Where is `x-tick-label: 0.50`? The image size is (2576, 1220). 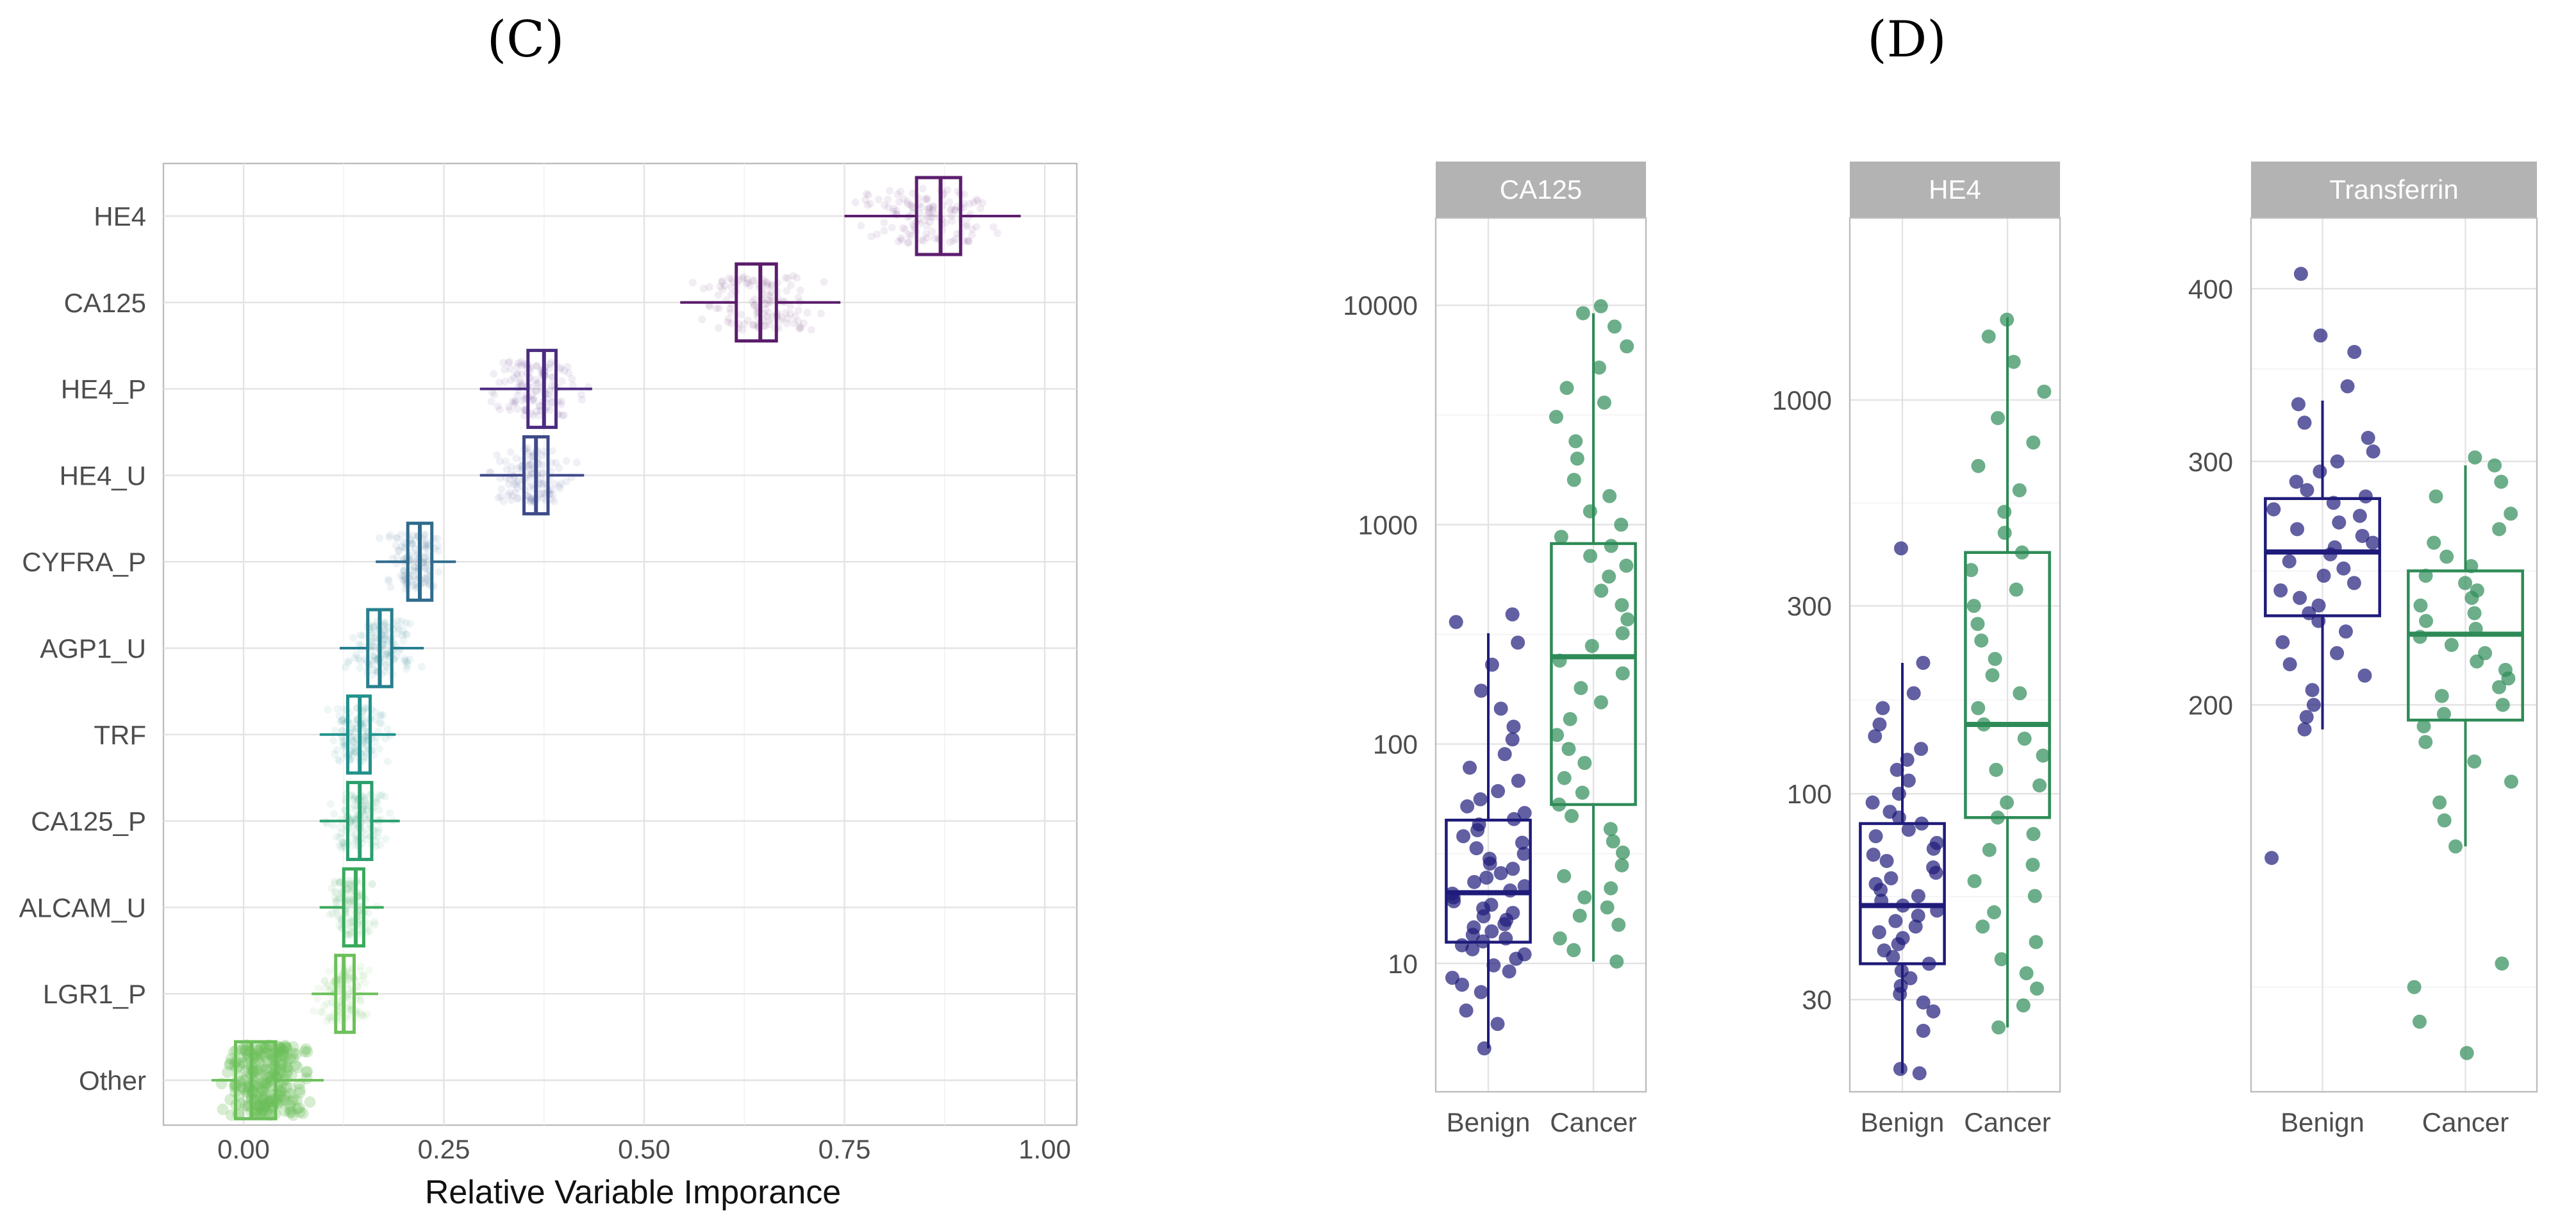 x-tick-label: 0.50 is located at coordinates (644, 1149).